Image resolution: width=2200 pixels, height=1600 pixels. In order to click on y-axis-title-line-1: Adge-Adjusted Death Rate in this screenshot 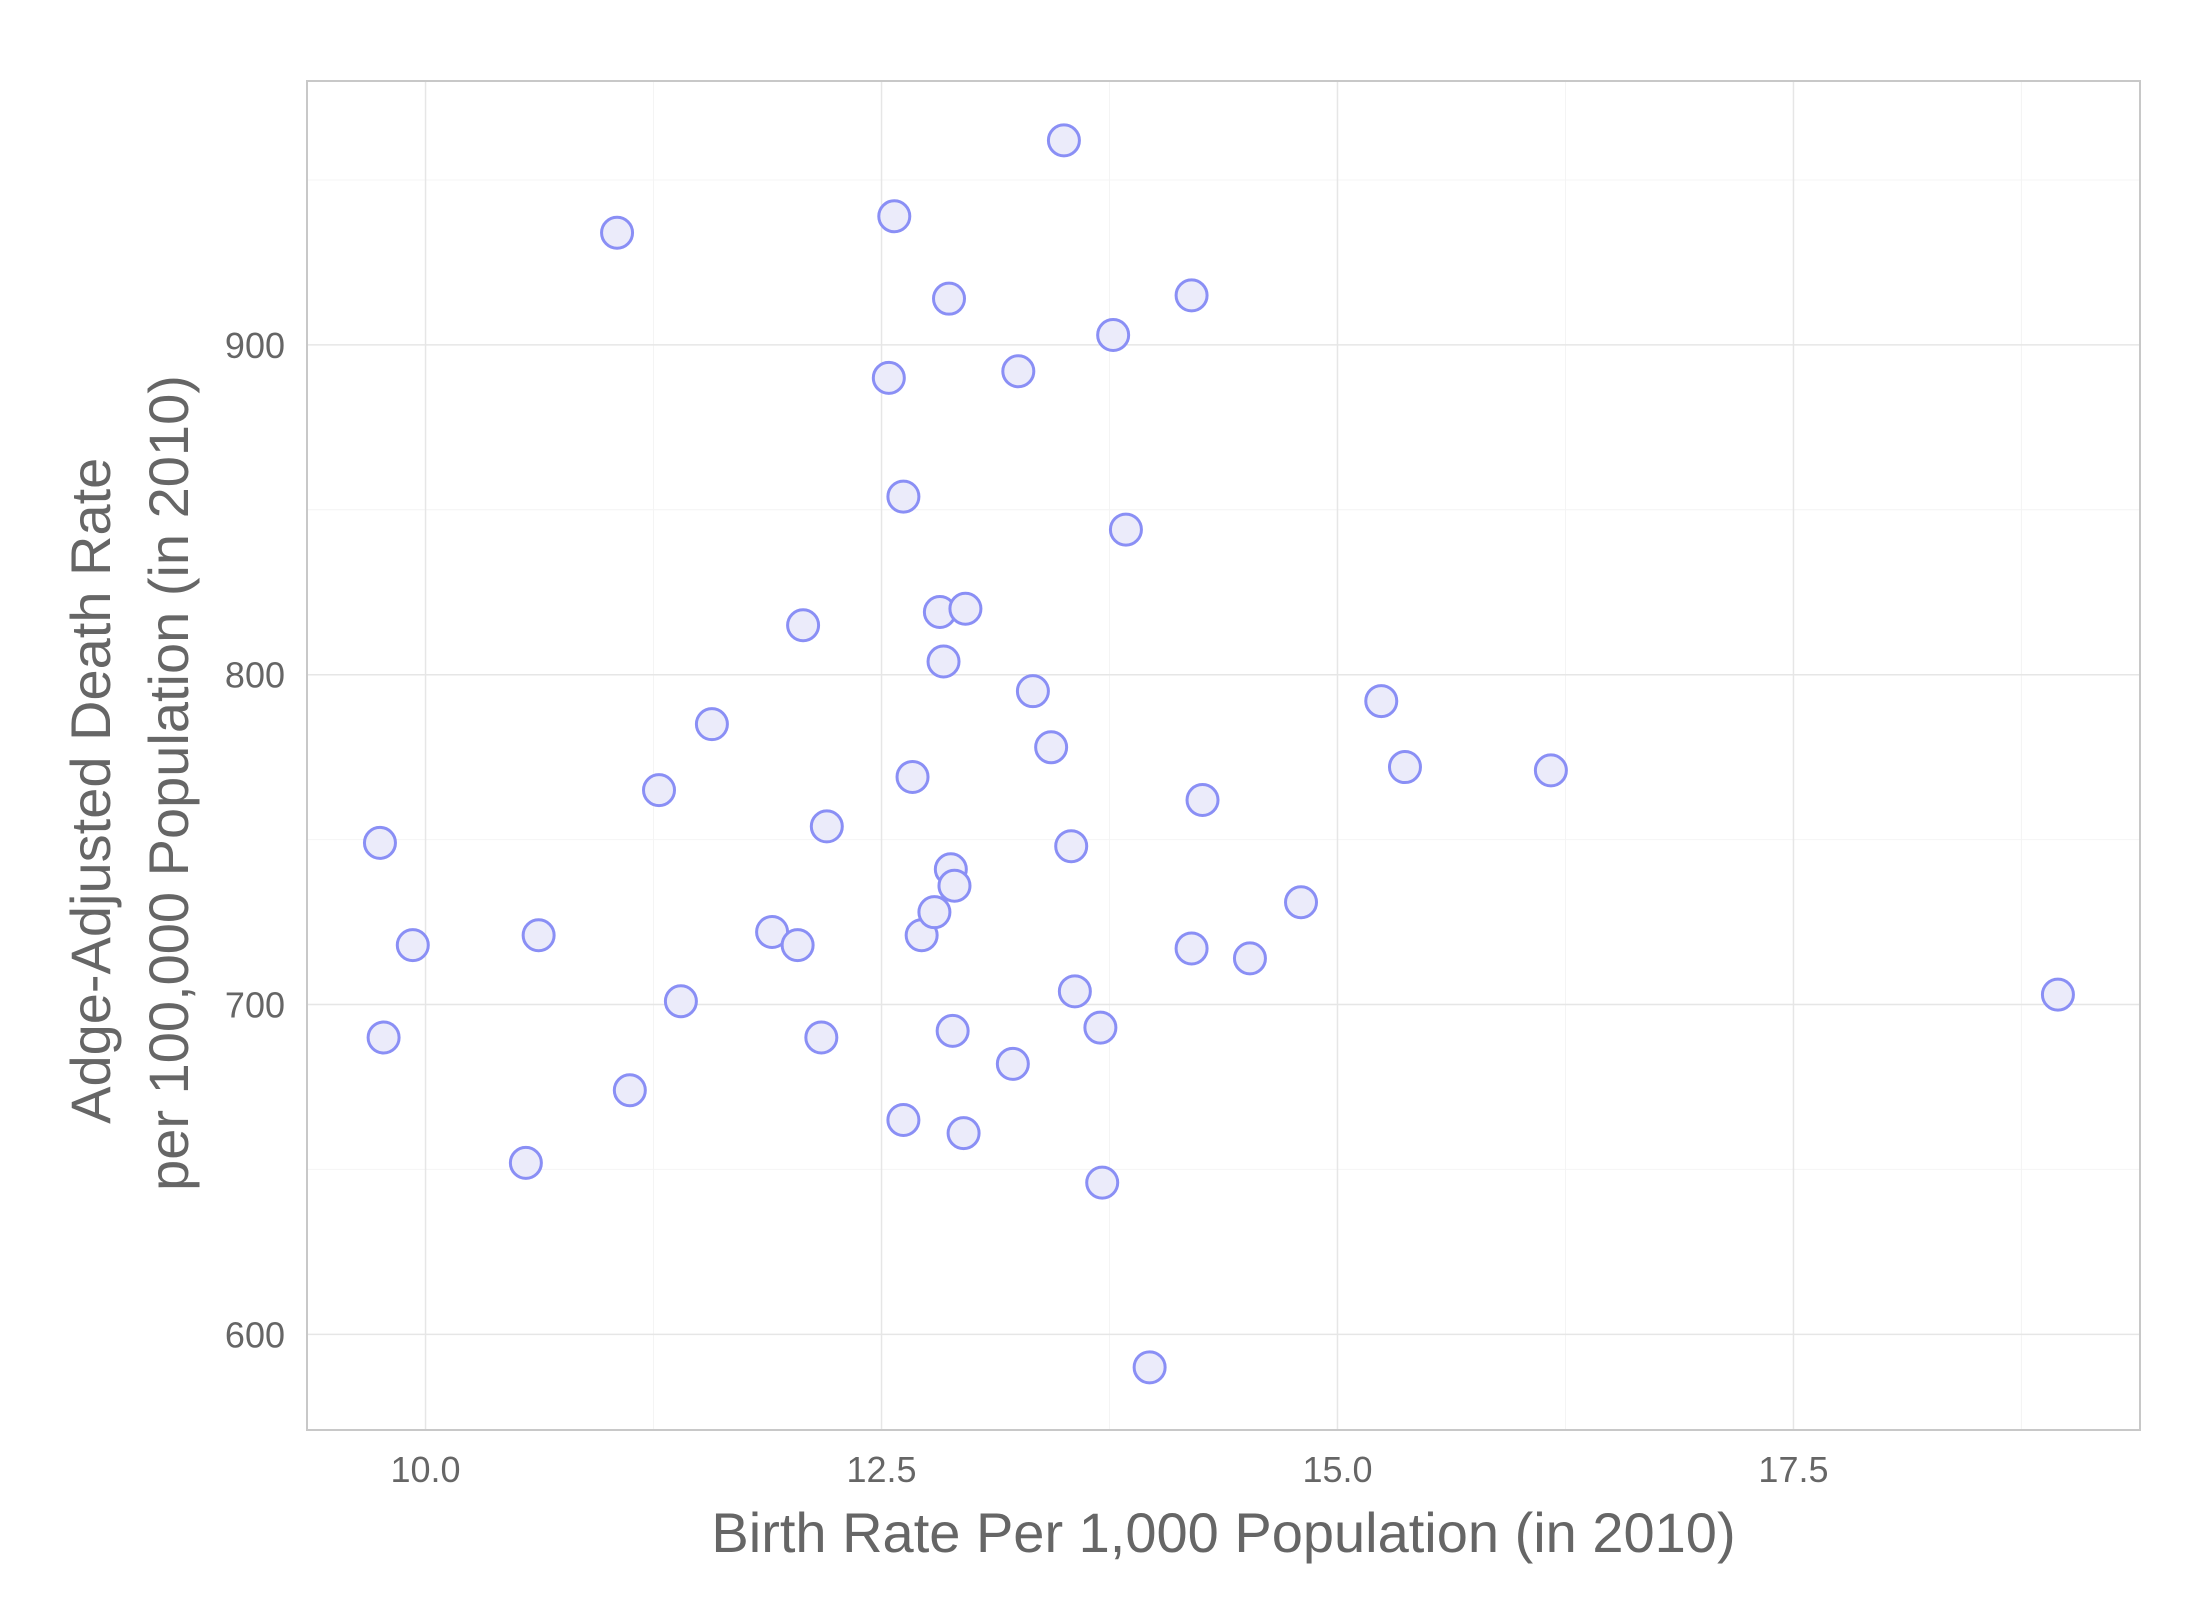, I will do `click(90, 791)`.